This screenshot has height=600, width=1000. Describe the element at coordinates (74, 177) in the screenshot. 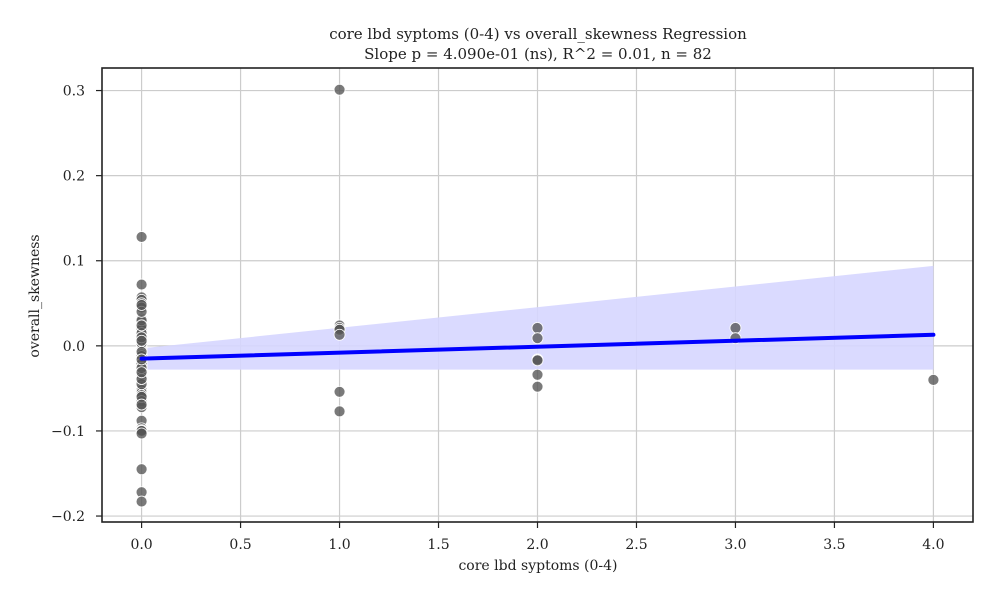

I see `y-tick-label: 0.2` at that location.